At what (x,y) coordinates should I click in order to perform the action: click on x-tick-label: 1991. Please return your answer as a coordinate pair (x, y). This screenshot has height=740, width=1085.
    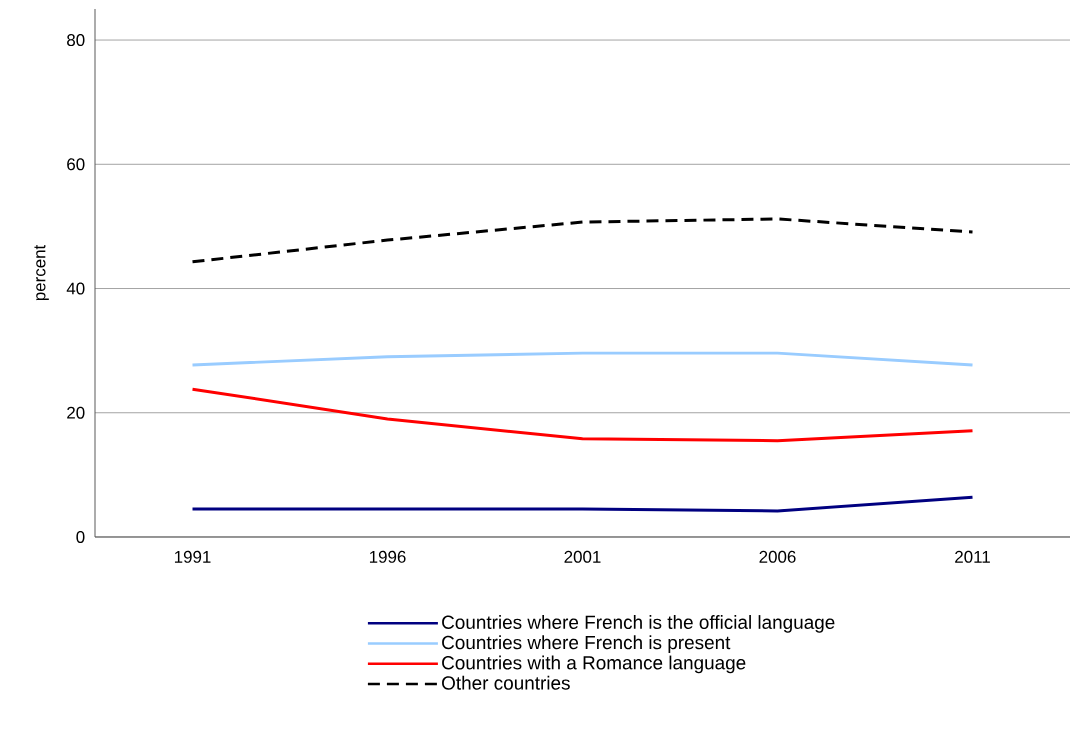
    Looking at the image, I should click on (192, 556).